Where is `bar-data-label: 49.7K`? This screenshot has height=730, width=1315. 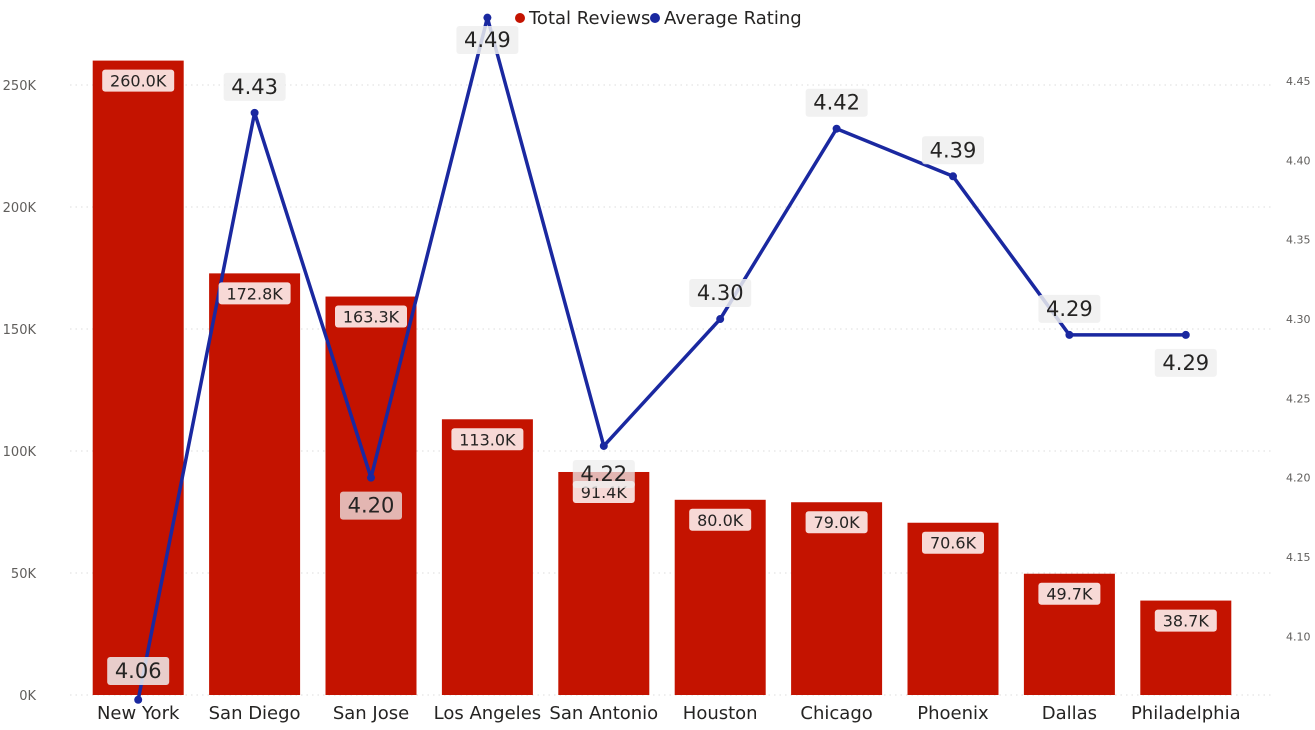
bar-data-label: 49.7K is located at coordinates (1069, 594).